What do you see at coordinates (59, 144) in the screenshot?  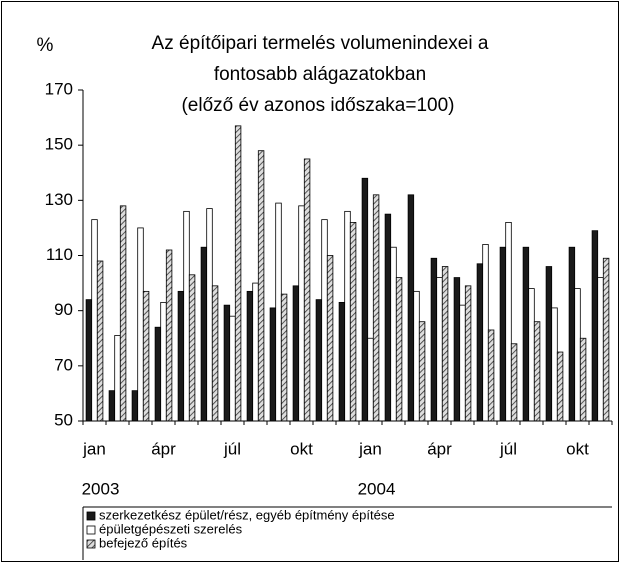 I see `y-tick-label: 150` at bounding box center [59, 144].